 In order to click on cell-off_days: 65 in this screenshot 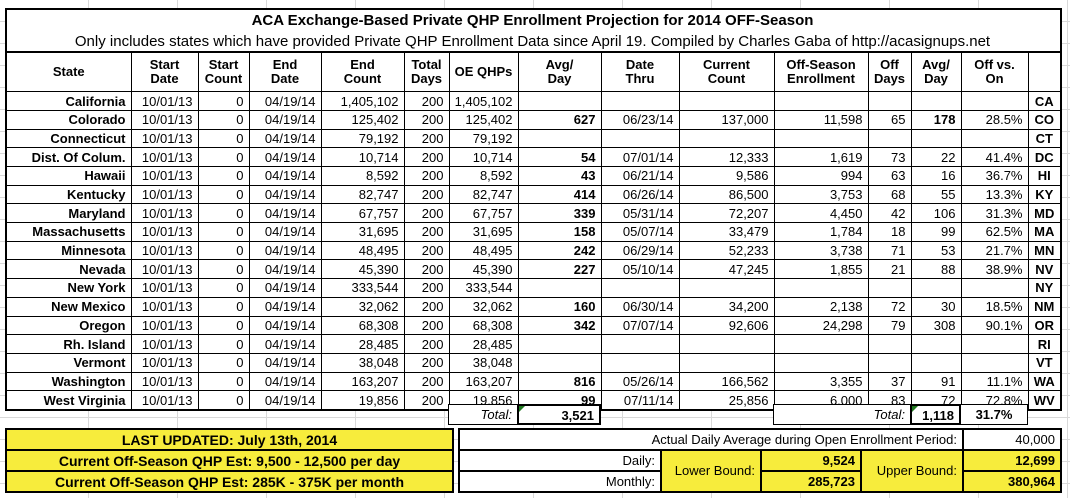, I will do `click(889, 119)`.